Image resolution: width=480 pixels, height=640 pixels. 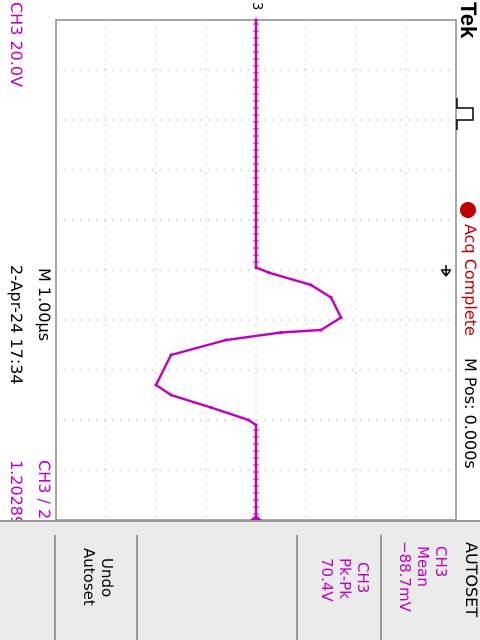 What do you see at coordinates (16, 325) in the screenshot?
I see `date-time: 2-Apr-24 17:34` at bounding box center [16, 325].